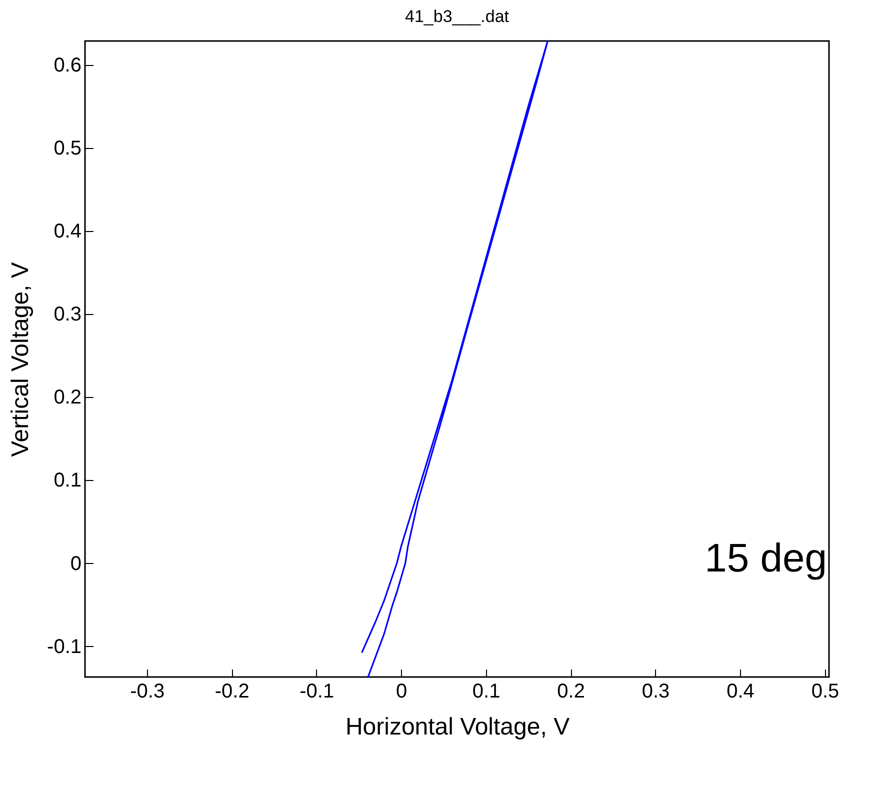 This screenshot has width=873, height=789. I want to click on y-tick-label: 0, so click(76, 563).